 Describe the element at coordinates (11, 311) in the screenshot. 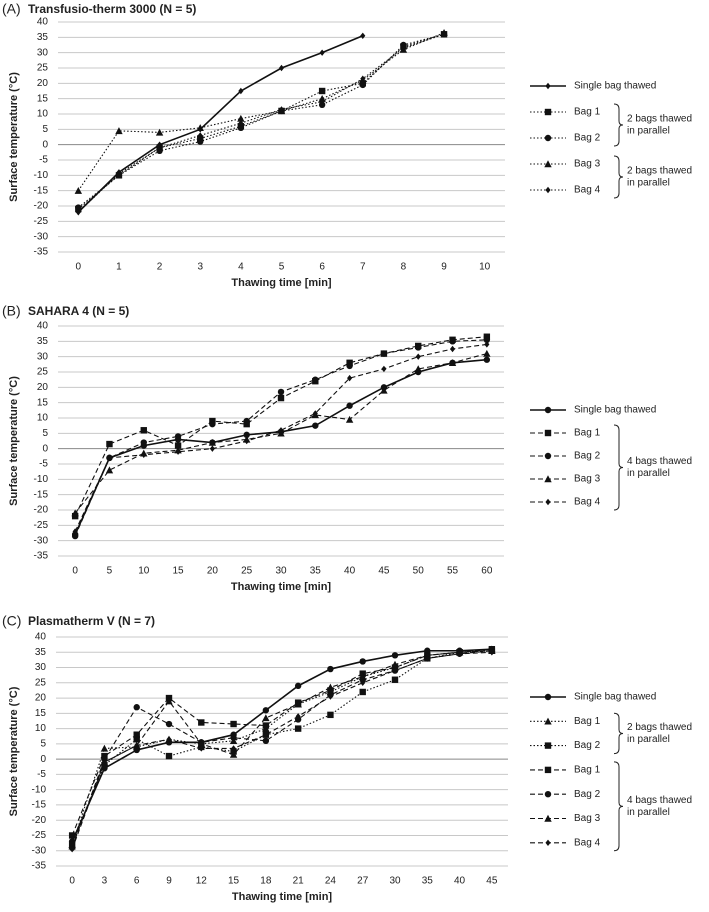

I see `panel-label: (B)` at that location.